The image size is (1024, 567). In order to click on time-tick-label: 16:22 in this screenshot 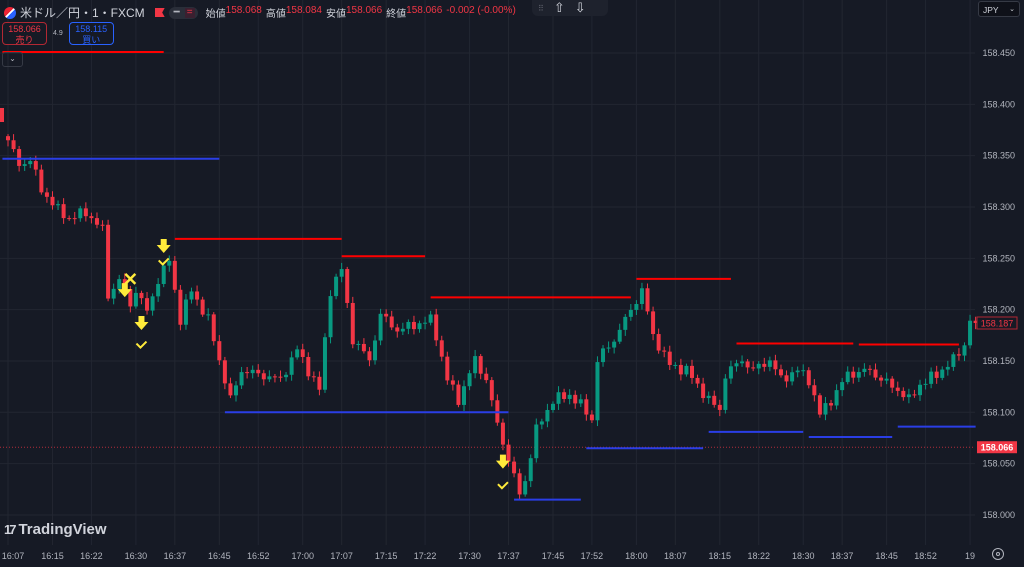, I will do `click(91, 556)`.